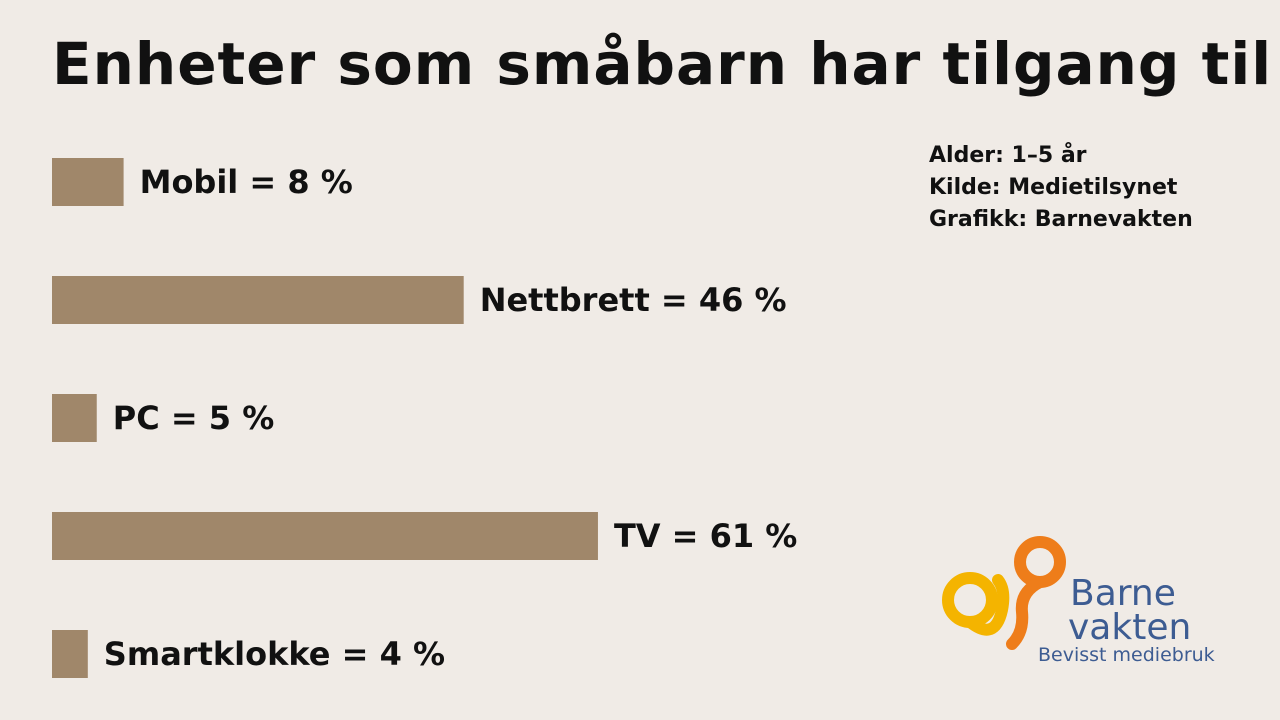 This screenshot has height=720, width=1280. Describe the element at coordinates (258, 300) in the screenshot. I see `bar-nettbrett` at that location.